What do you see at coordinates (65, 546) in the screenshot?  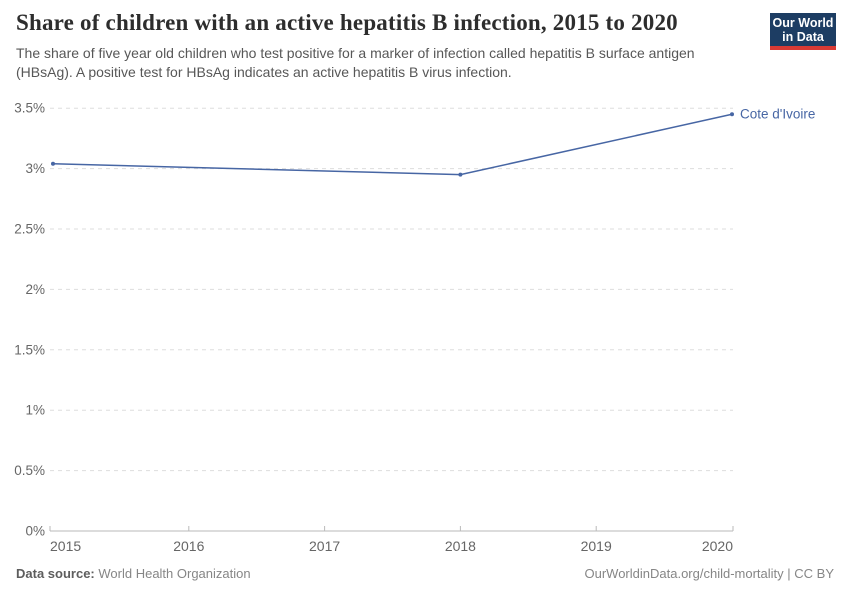 I see `x-axis-tick-label: 2015` at bounding box center [65, 546].